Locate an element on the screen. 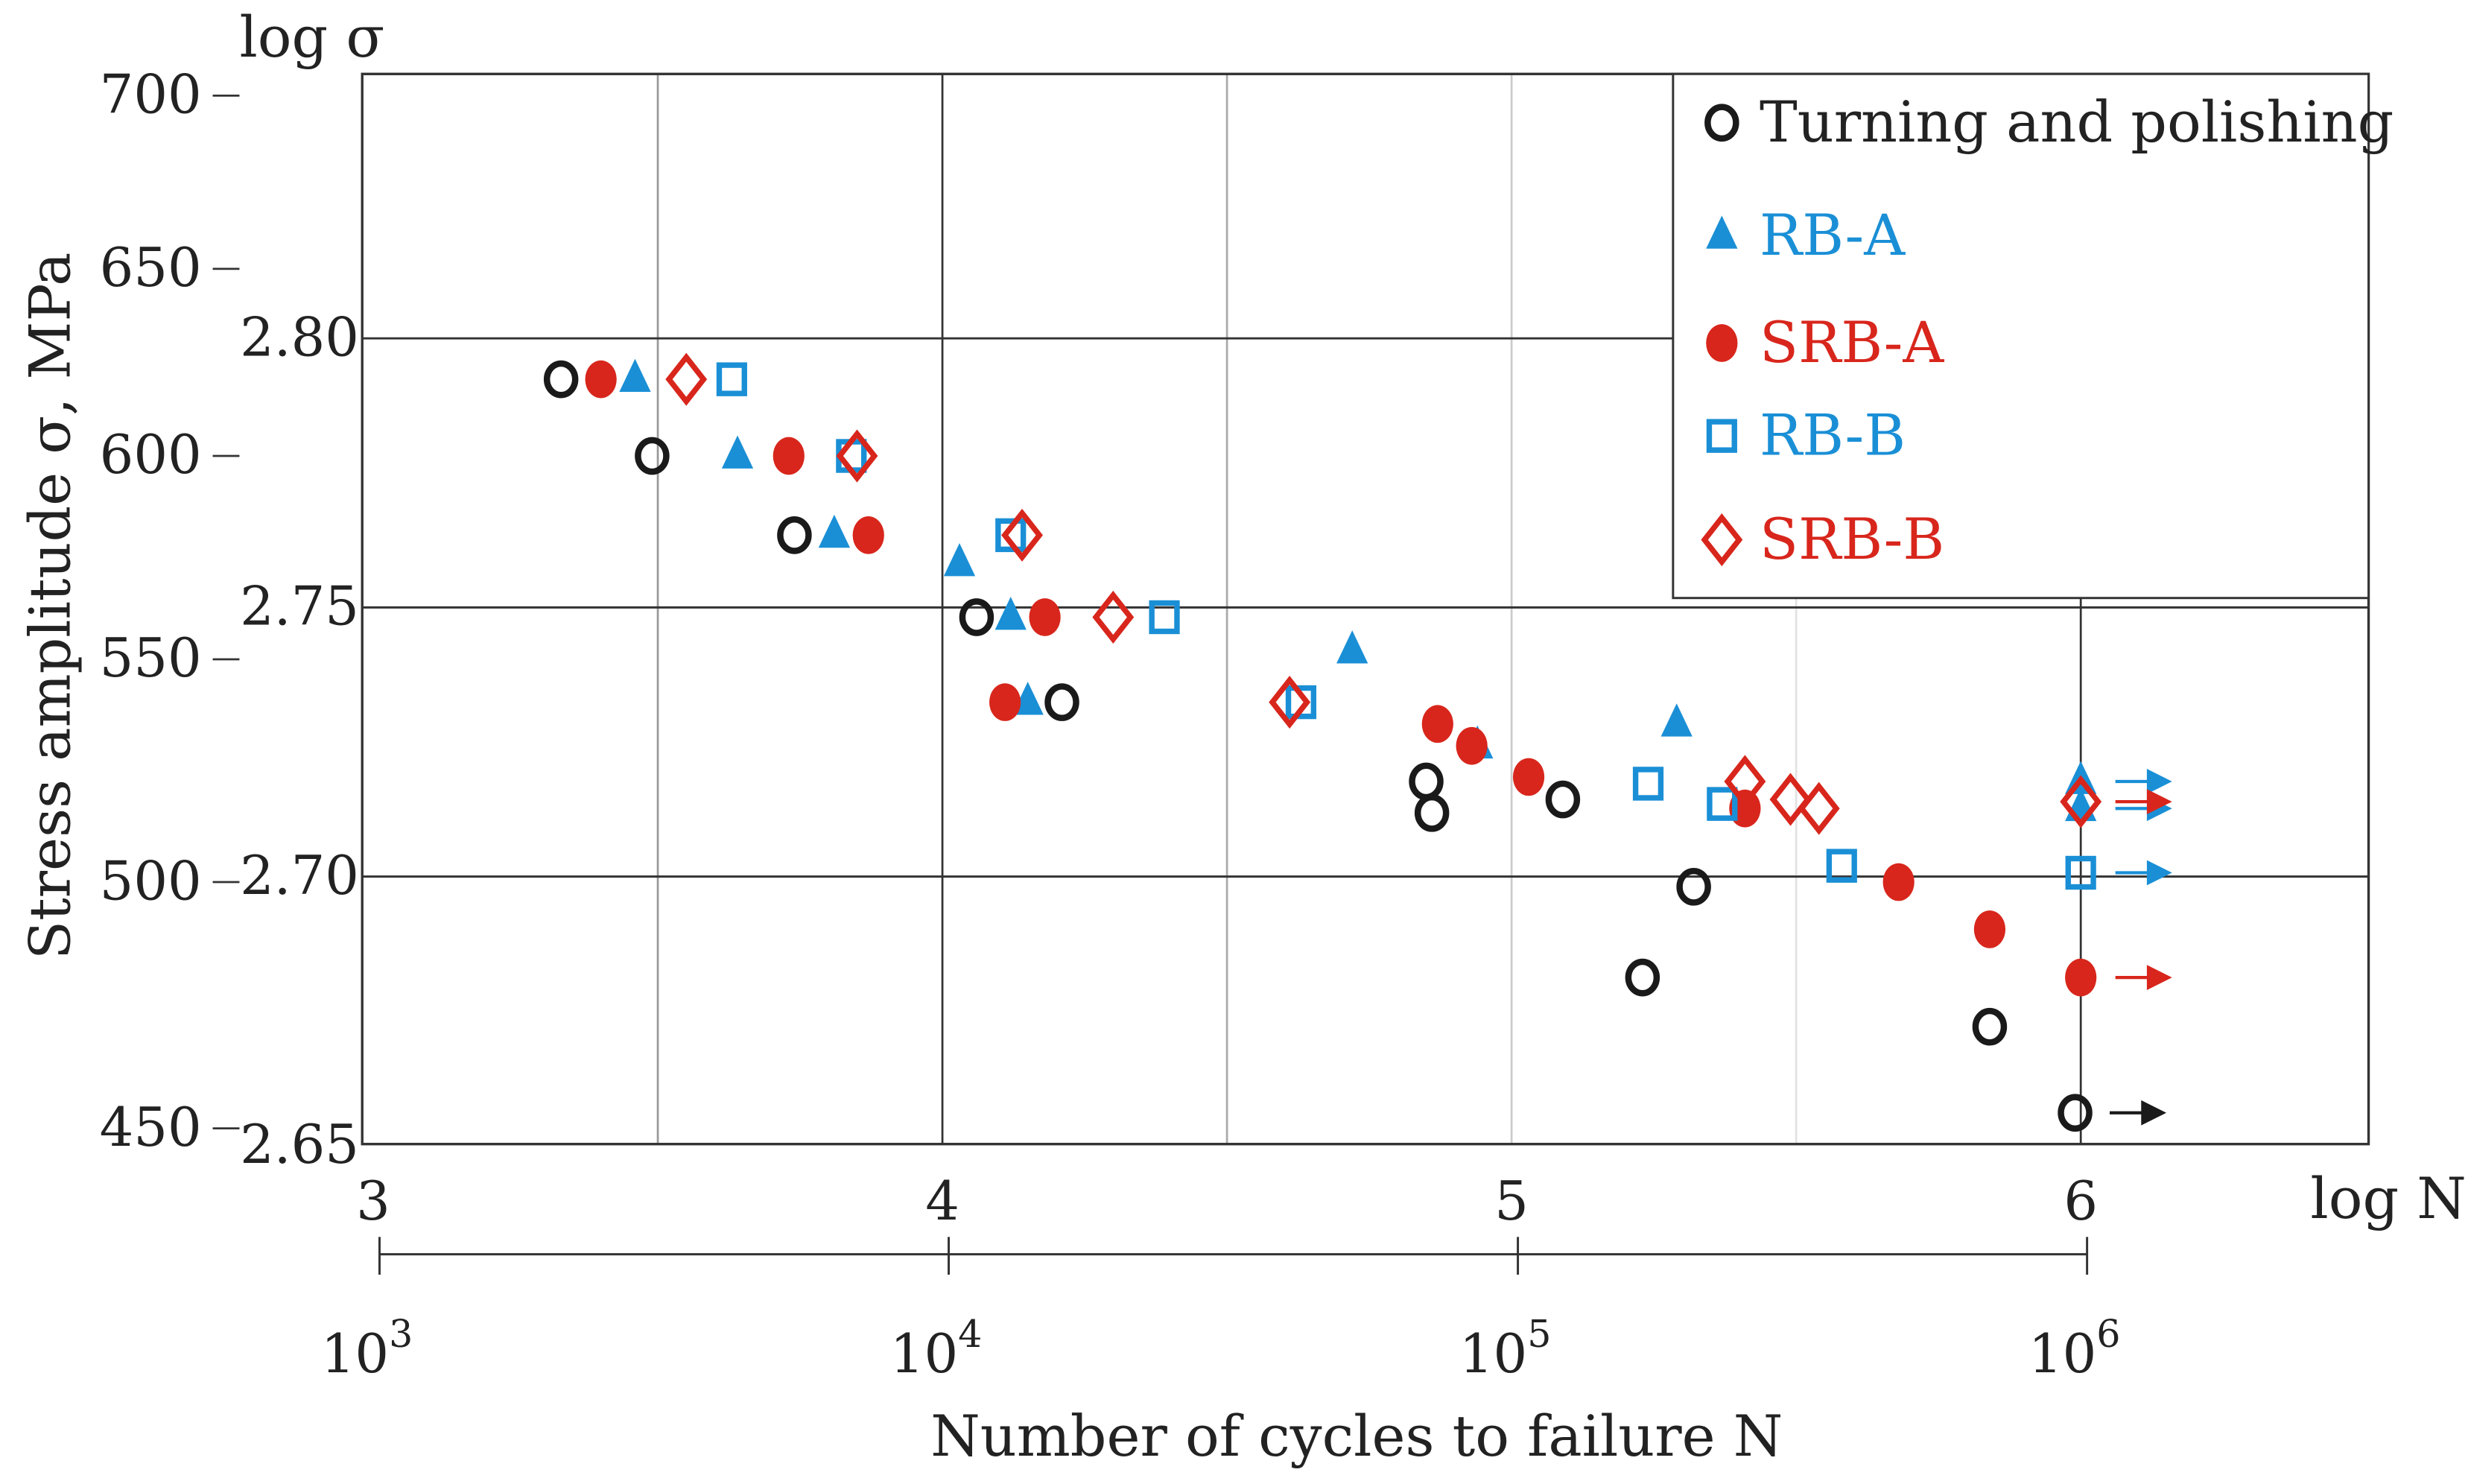 Image resolution: width=2468 pixels, height=1484 pixels. y-mpa-tick-label: 450 is located at coordinates (151, 1127).